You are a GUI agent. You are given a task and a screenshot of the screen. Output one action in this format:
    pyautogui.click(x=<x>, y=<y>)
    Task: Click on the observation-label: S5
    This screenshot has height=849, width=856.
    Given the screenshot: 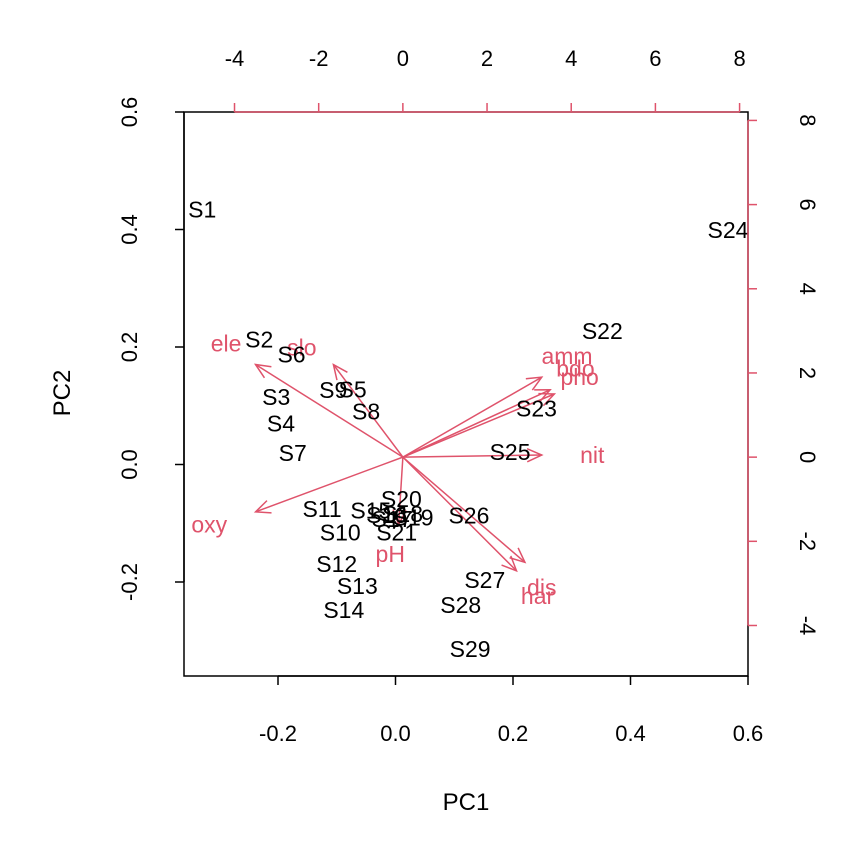 What is the action you would take?
    pyautogui.click(x=353, y=389)
    